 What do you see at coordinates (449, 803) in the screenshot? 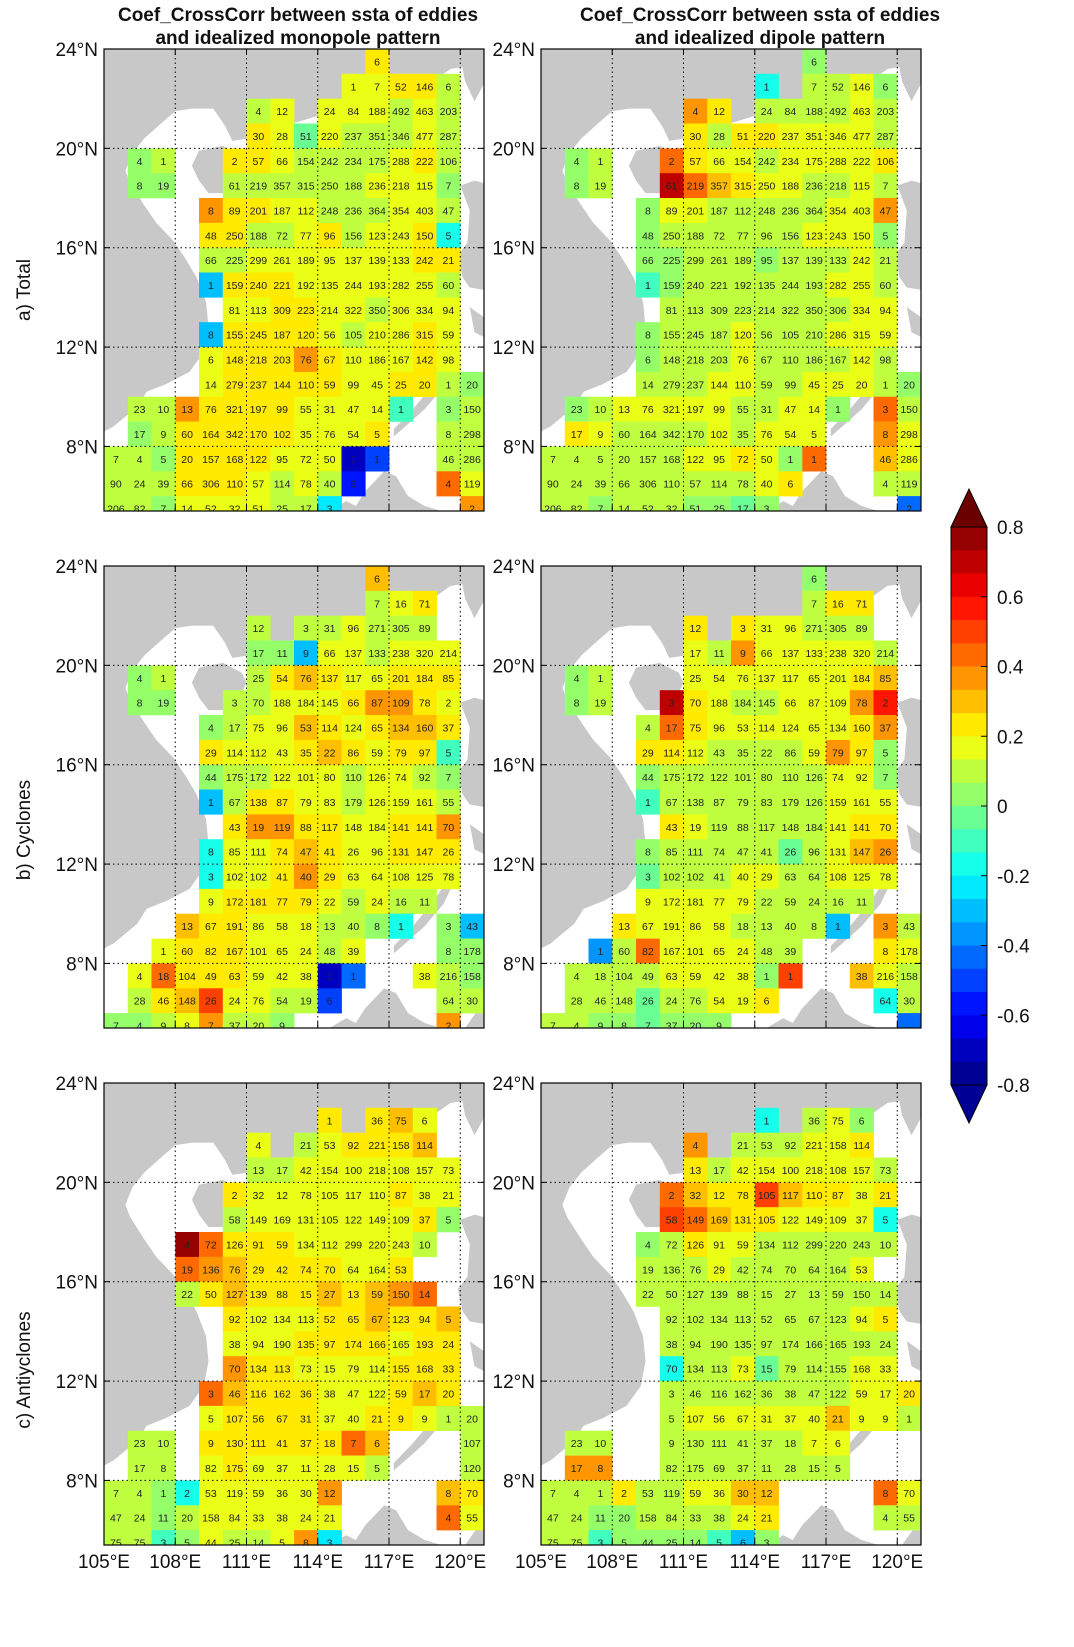
I see `cell-count-label: 55` at bounding box center [449, 803].